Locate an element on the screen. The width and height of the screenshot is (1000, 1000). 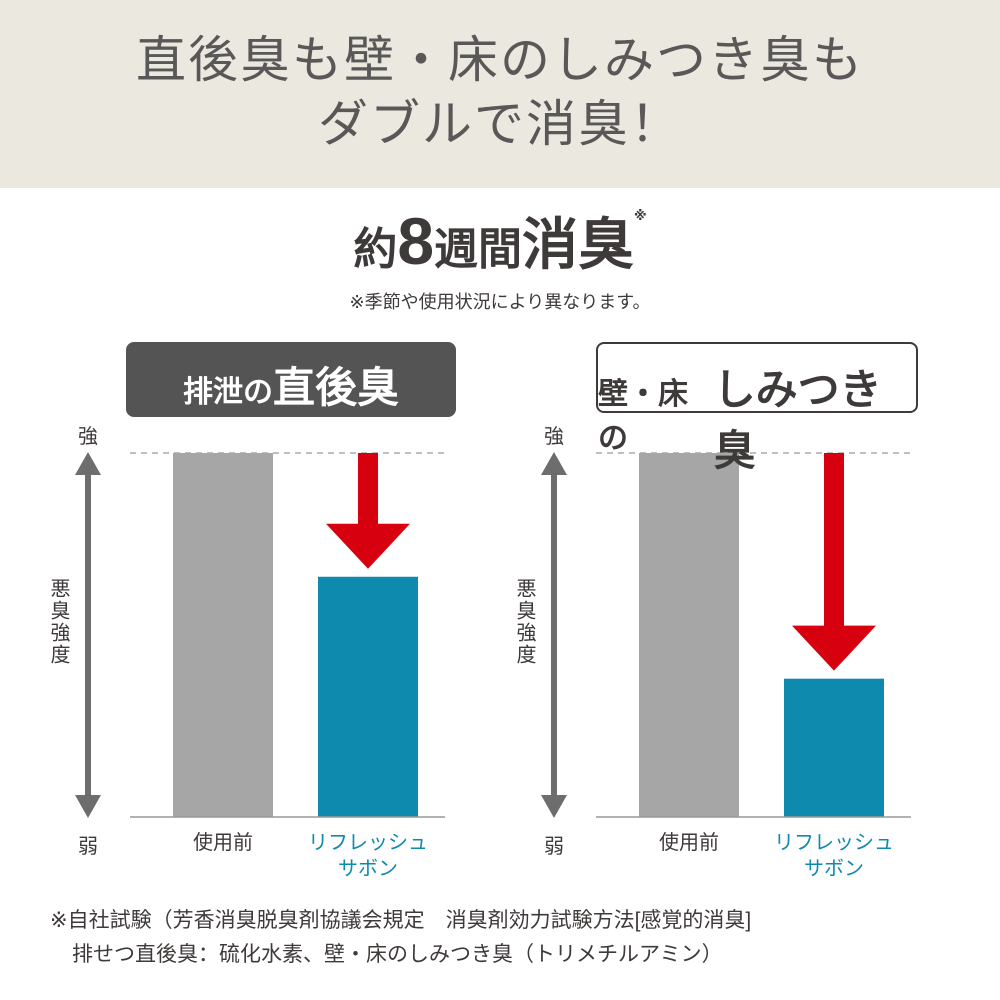
chart-title-part: しみつき臭 is located at coordinates (797, 420).